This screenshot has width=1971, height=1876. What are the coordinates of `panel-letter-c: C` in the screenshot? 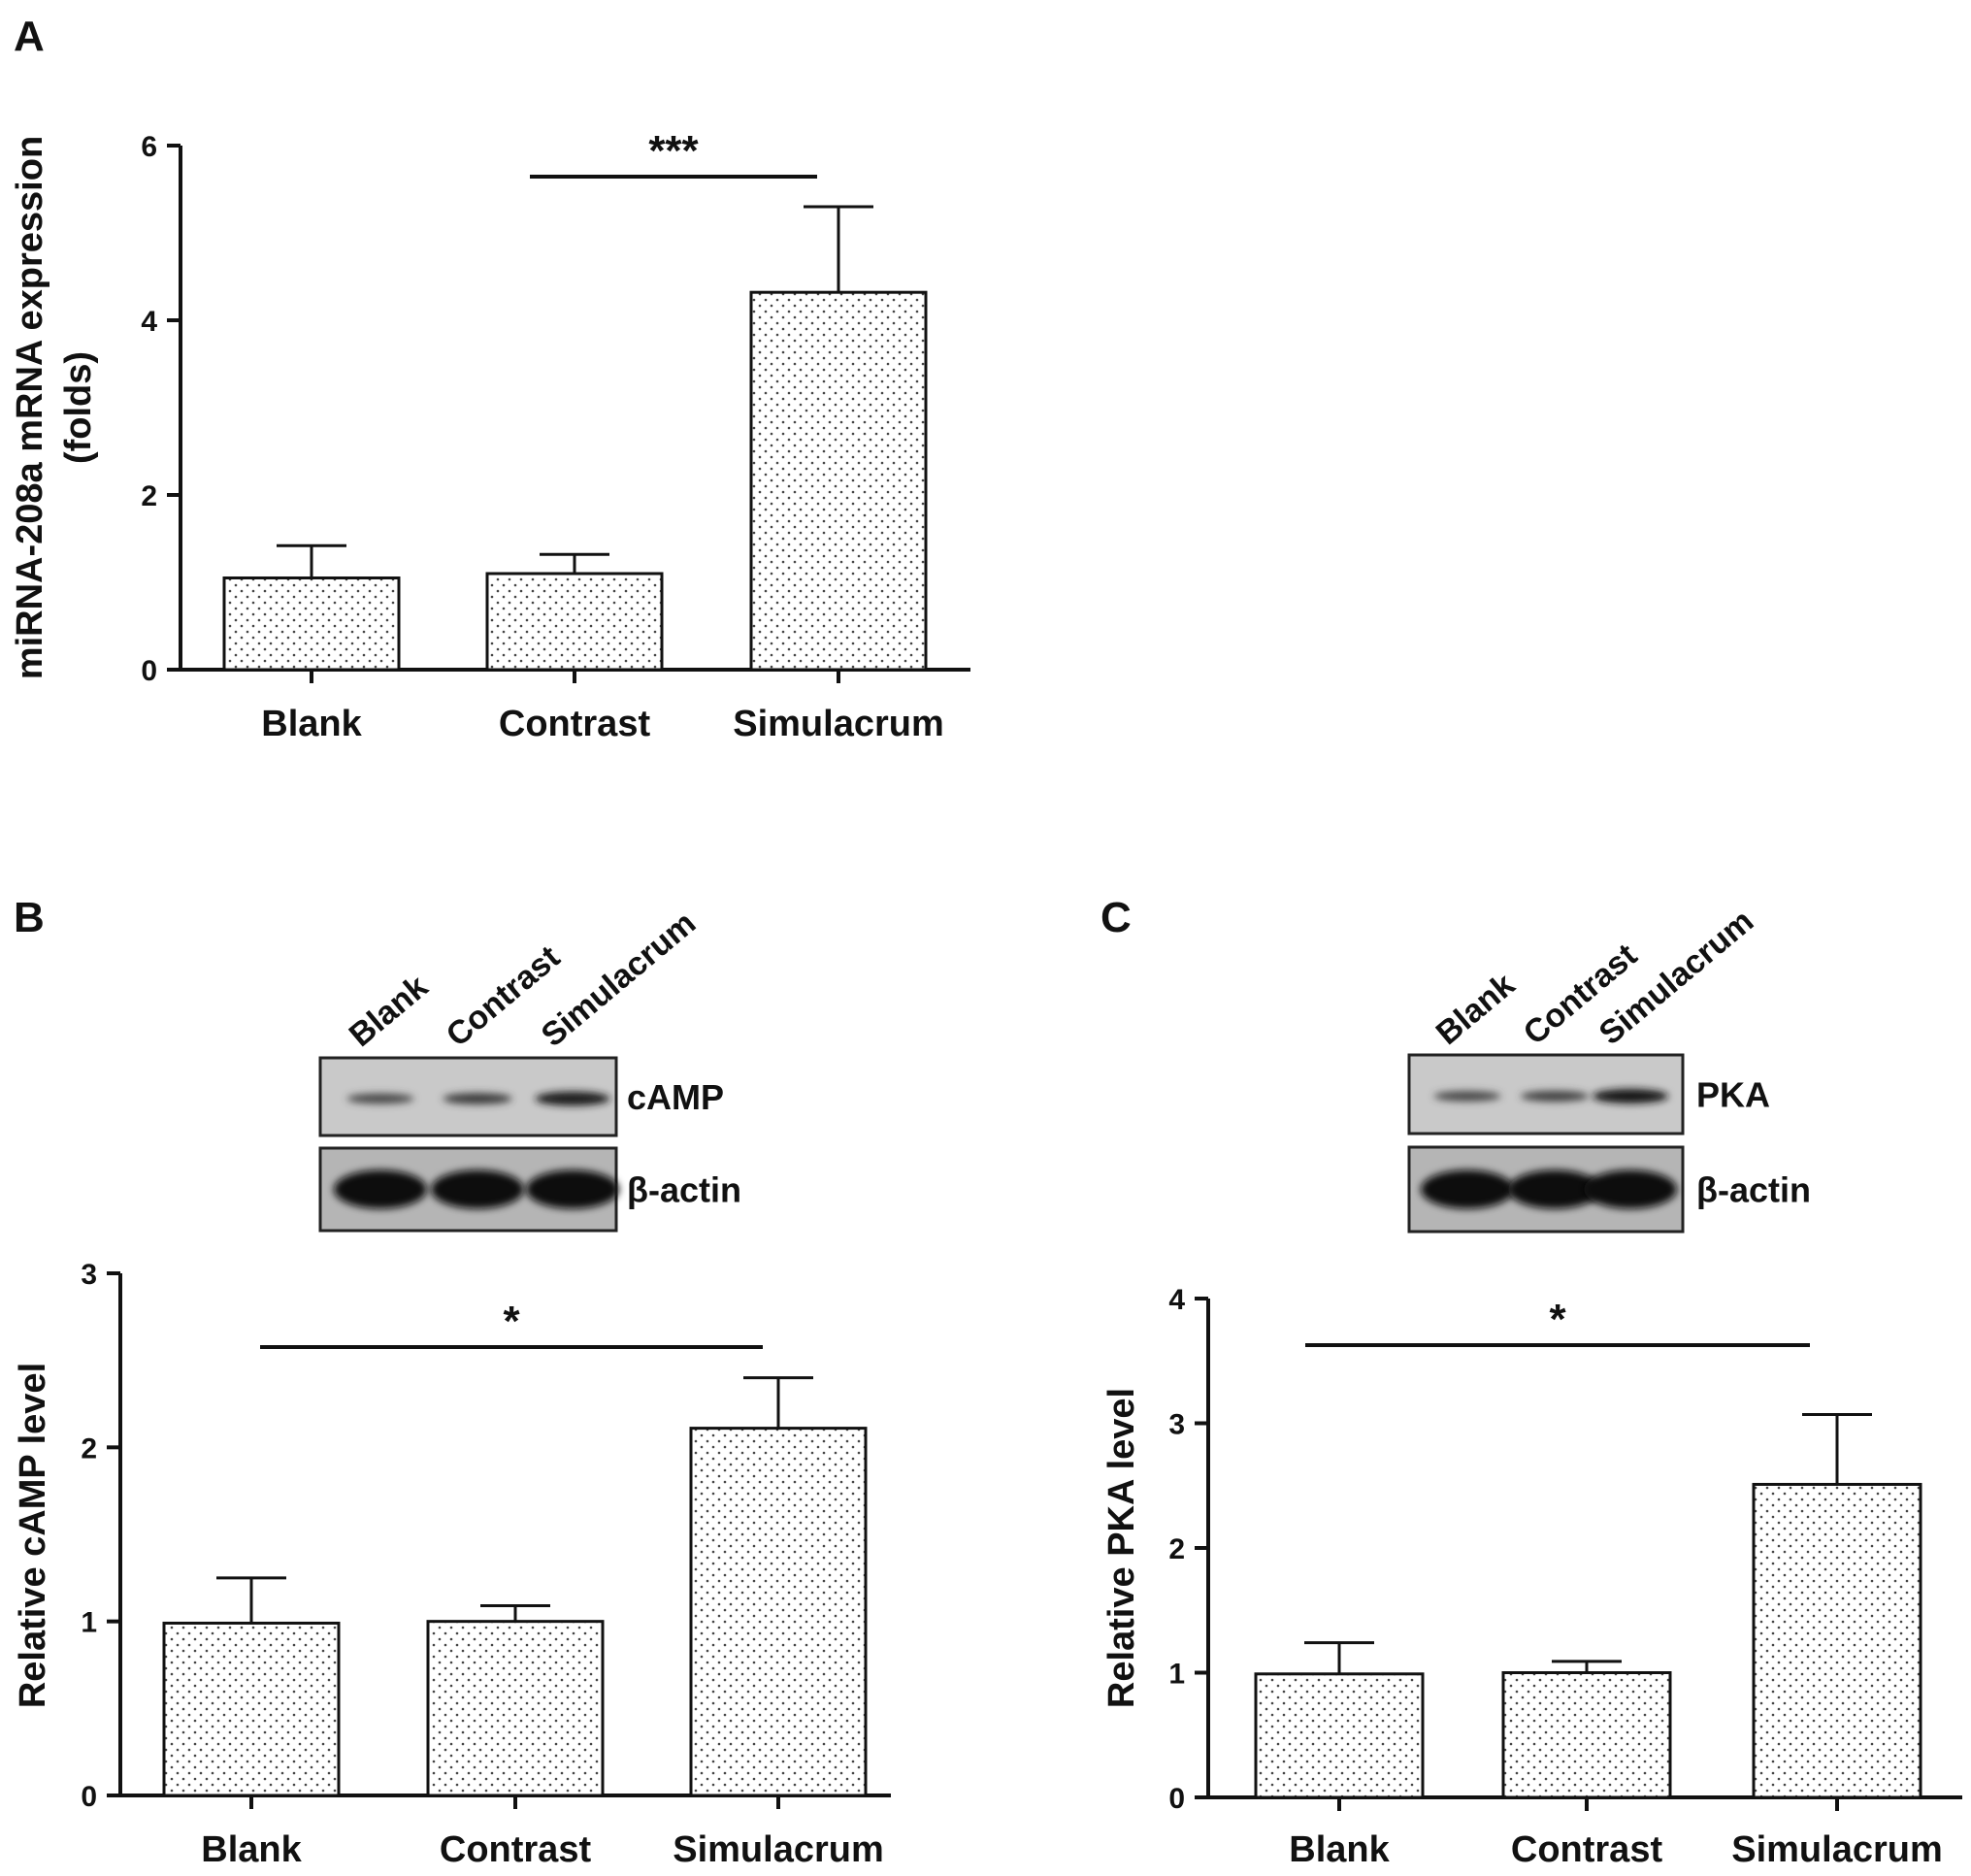 It's located at (1116, 917).